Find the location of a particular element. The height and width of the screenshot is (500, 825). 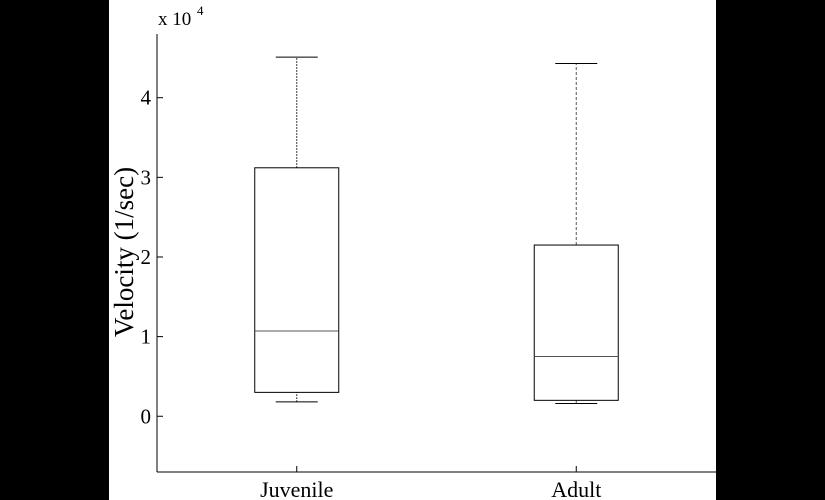

y-axis-multiplier-exponent: 4 is located at coordinates (200, 10).